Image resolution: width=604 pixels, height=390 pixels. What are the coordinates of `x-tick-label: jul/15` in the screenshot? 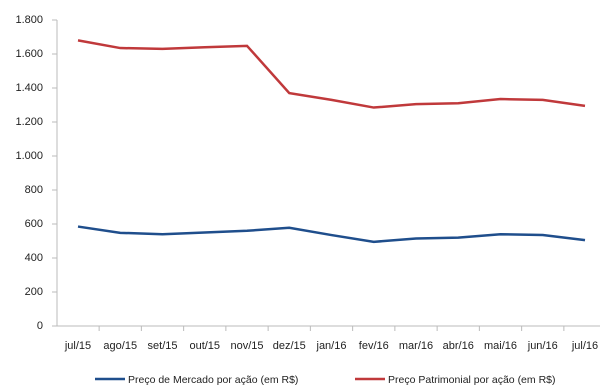 It's located at (77, 346).